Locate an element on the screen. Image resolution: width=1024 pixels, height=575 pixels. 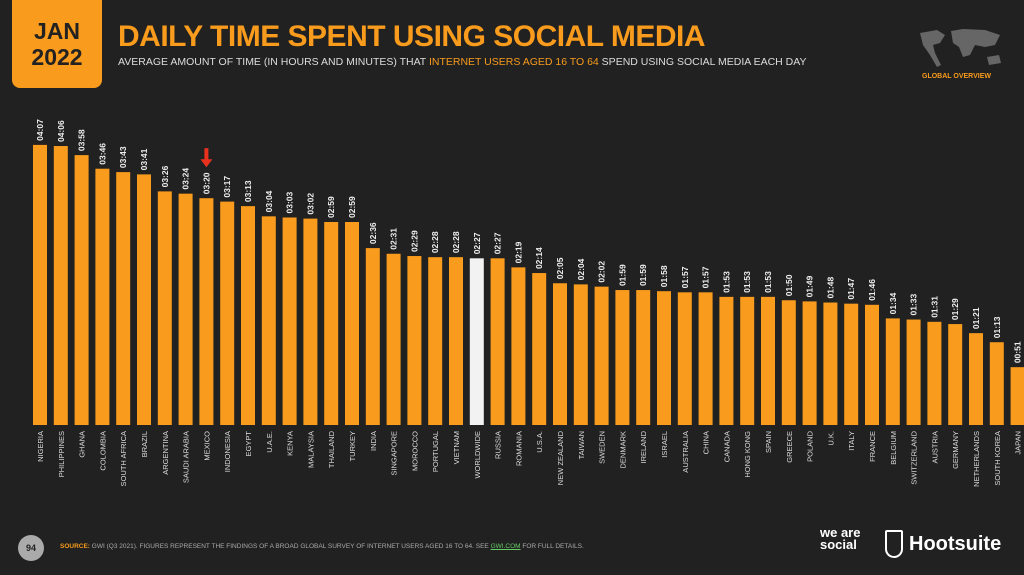
data-label: 01:49 is located at coordinates (810, 286).